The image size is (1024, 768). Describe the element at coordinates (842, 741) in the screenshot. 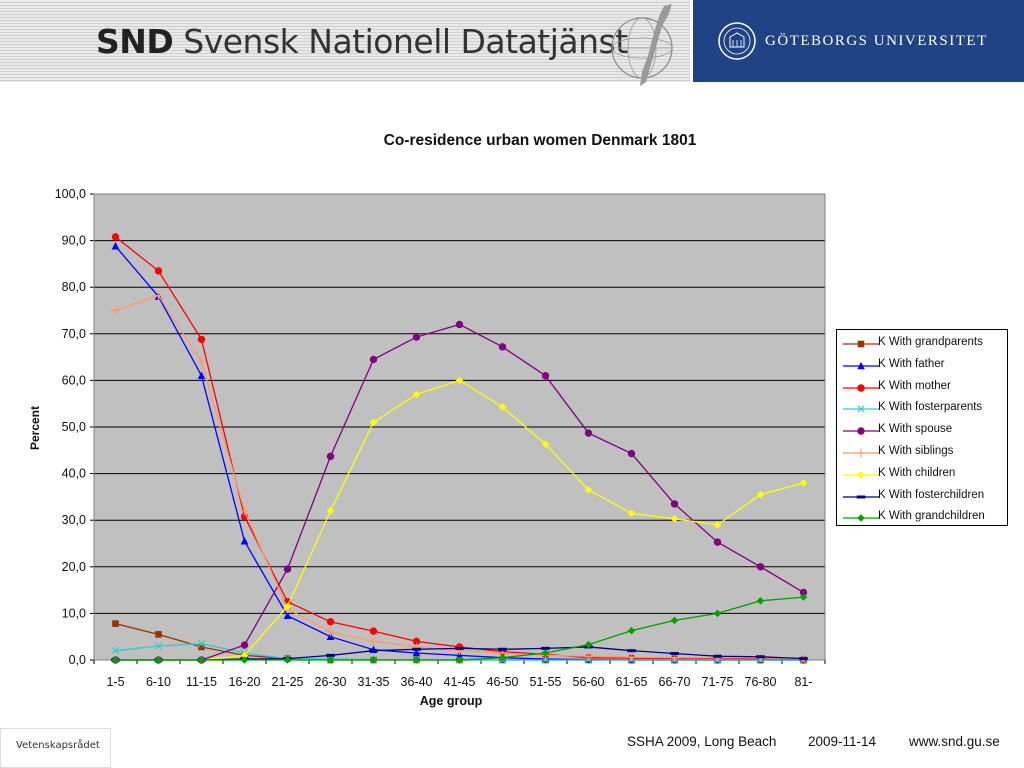

I see `footer-date: 2009-11-14` at that location.